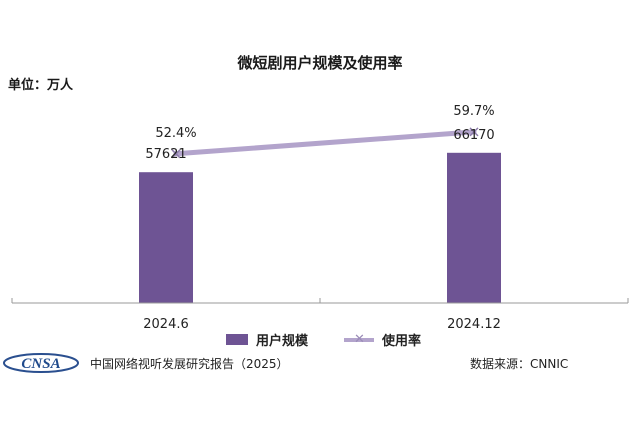 This screenshot has height=427, width=640. I want to click on bar-2024.6, so click(166, 237).